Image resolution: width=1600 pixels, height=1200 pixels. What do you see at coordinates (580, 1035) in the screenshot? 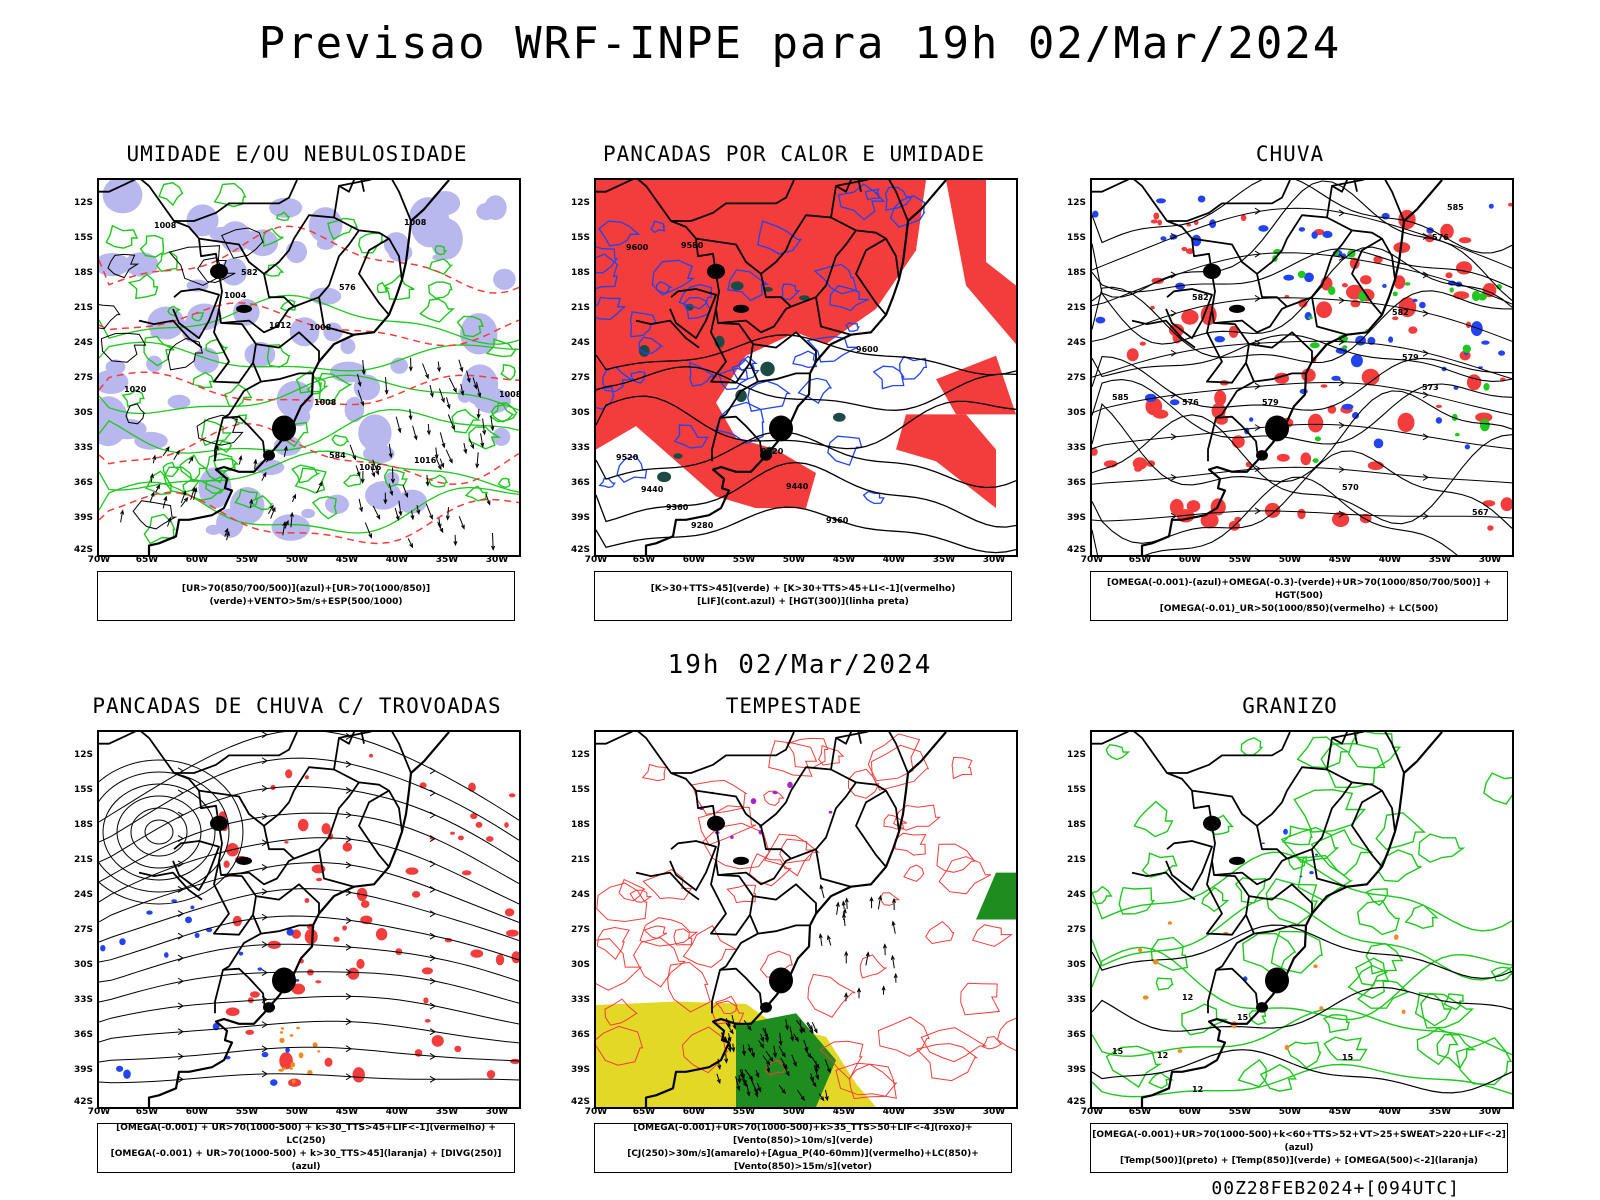
I see `lat-tick-label: 36S` at bounding box center [580, 1035].